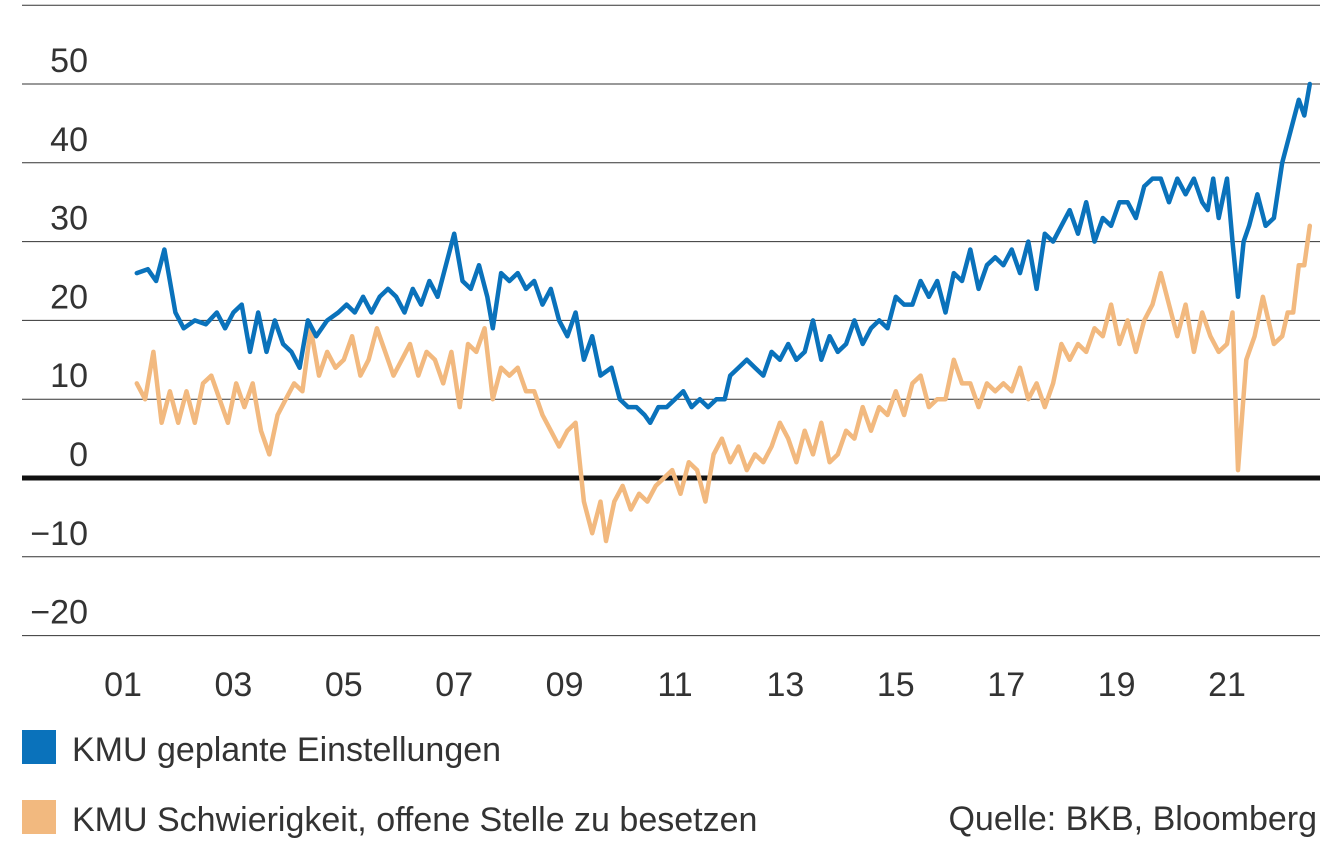  Describe the element at coordinates (344, 685) in the screenshot. I see `x-tick-label: 05` at that location.